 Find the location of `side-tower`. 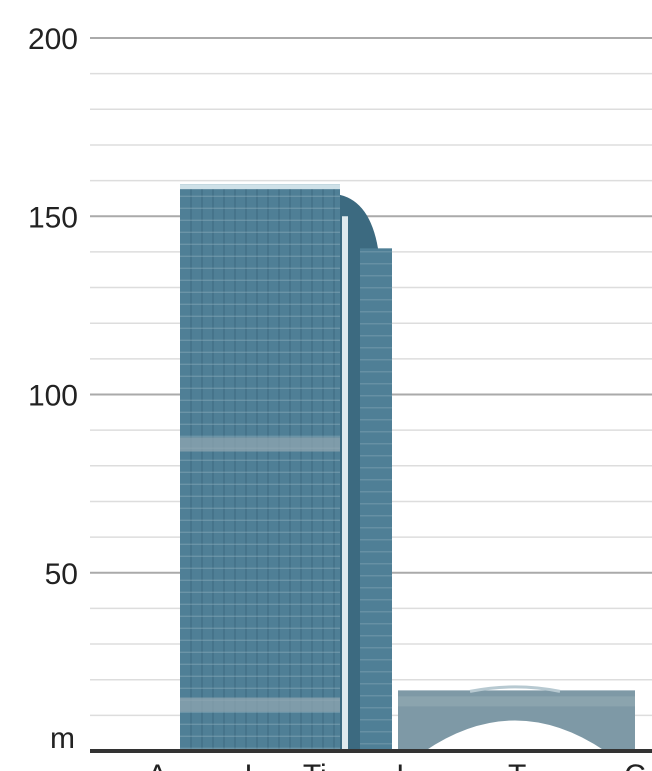

side-tower is located at coordinates (366, 473).